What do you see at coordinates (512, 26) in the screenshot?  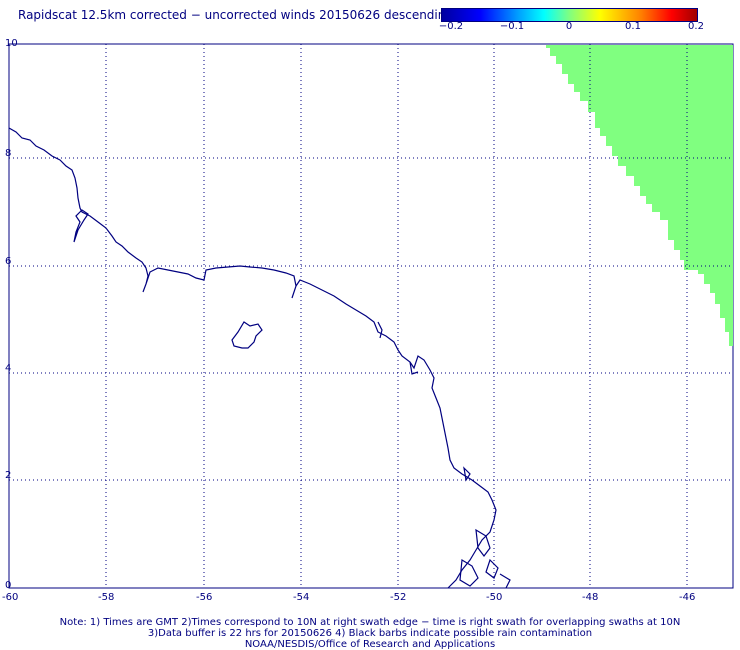 I see `colorbar-tick: −0.1` at bounding box center [512, 26].